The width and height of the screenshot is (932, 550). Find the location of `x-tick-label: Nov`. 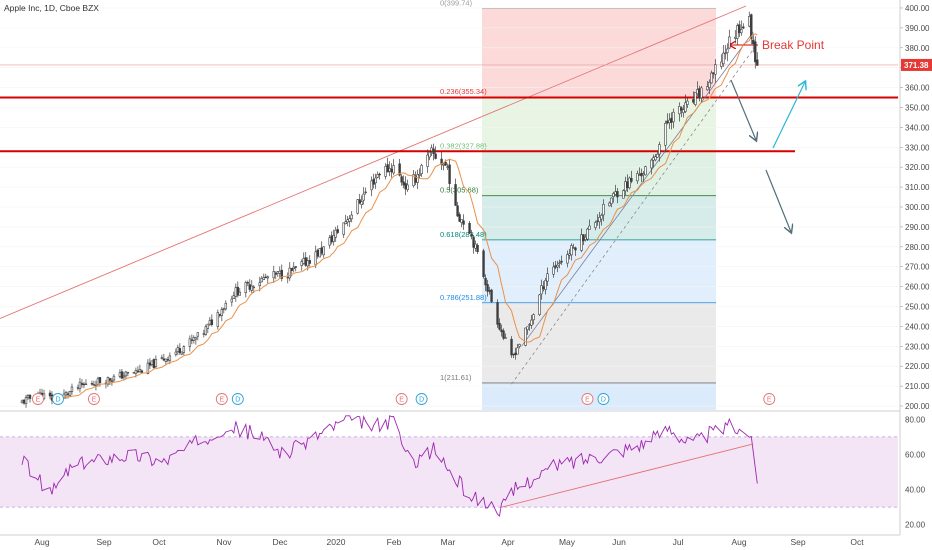

x-tick-label: Nov is located at coordinates (224, 542).